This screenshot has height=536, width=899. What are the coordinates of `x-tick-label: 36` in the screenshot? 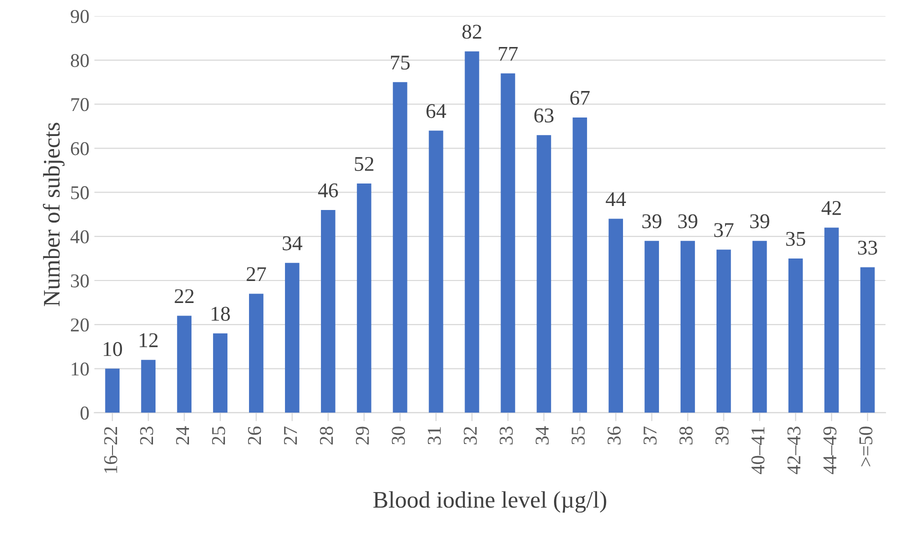 It's located at (614, 435).